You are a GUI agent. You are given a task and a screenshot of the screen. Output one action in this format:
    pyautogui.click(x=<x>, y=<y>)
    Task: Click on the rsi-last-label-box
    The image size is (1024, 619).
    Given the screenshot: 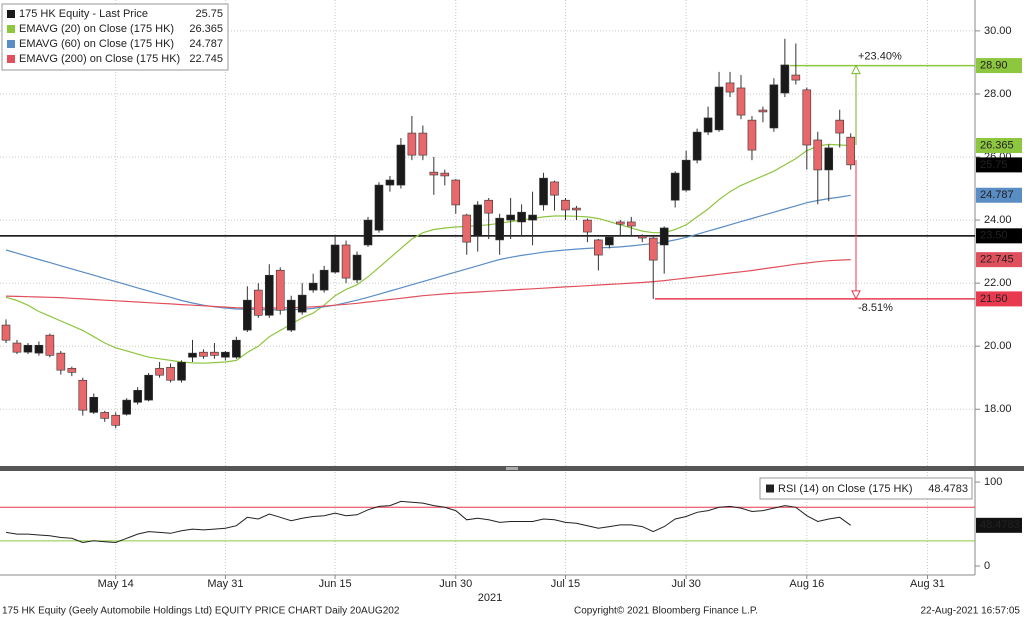 What is the action you would take?
    pyautogui.click(x=999, y=525)
    